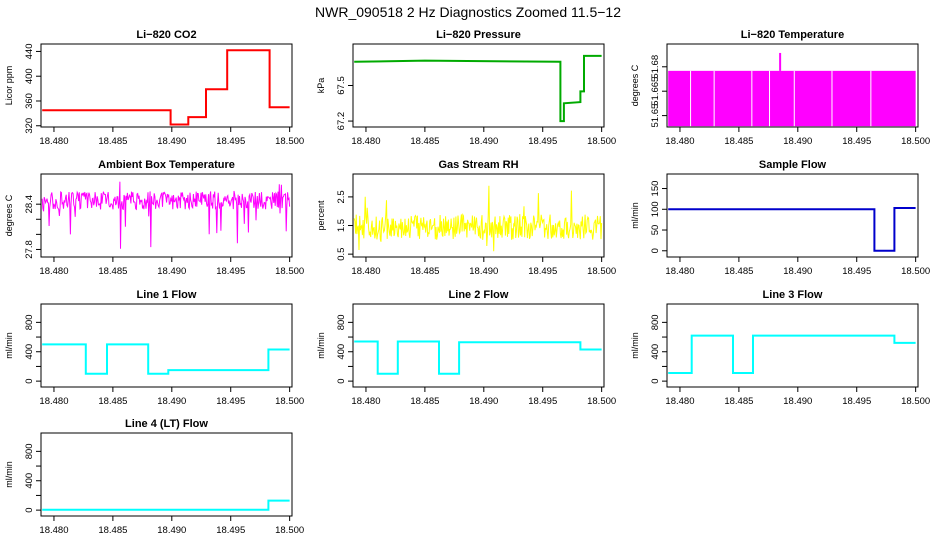  I want to click on y-tick-label: 50, so click(655, 230).